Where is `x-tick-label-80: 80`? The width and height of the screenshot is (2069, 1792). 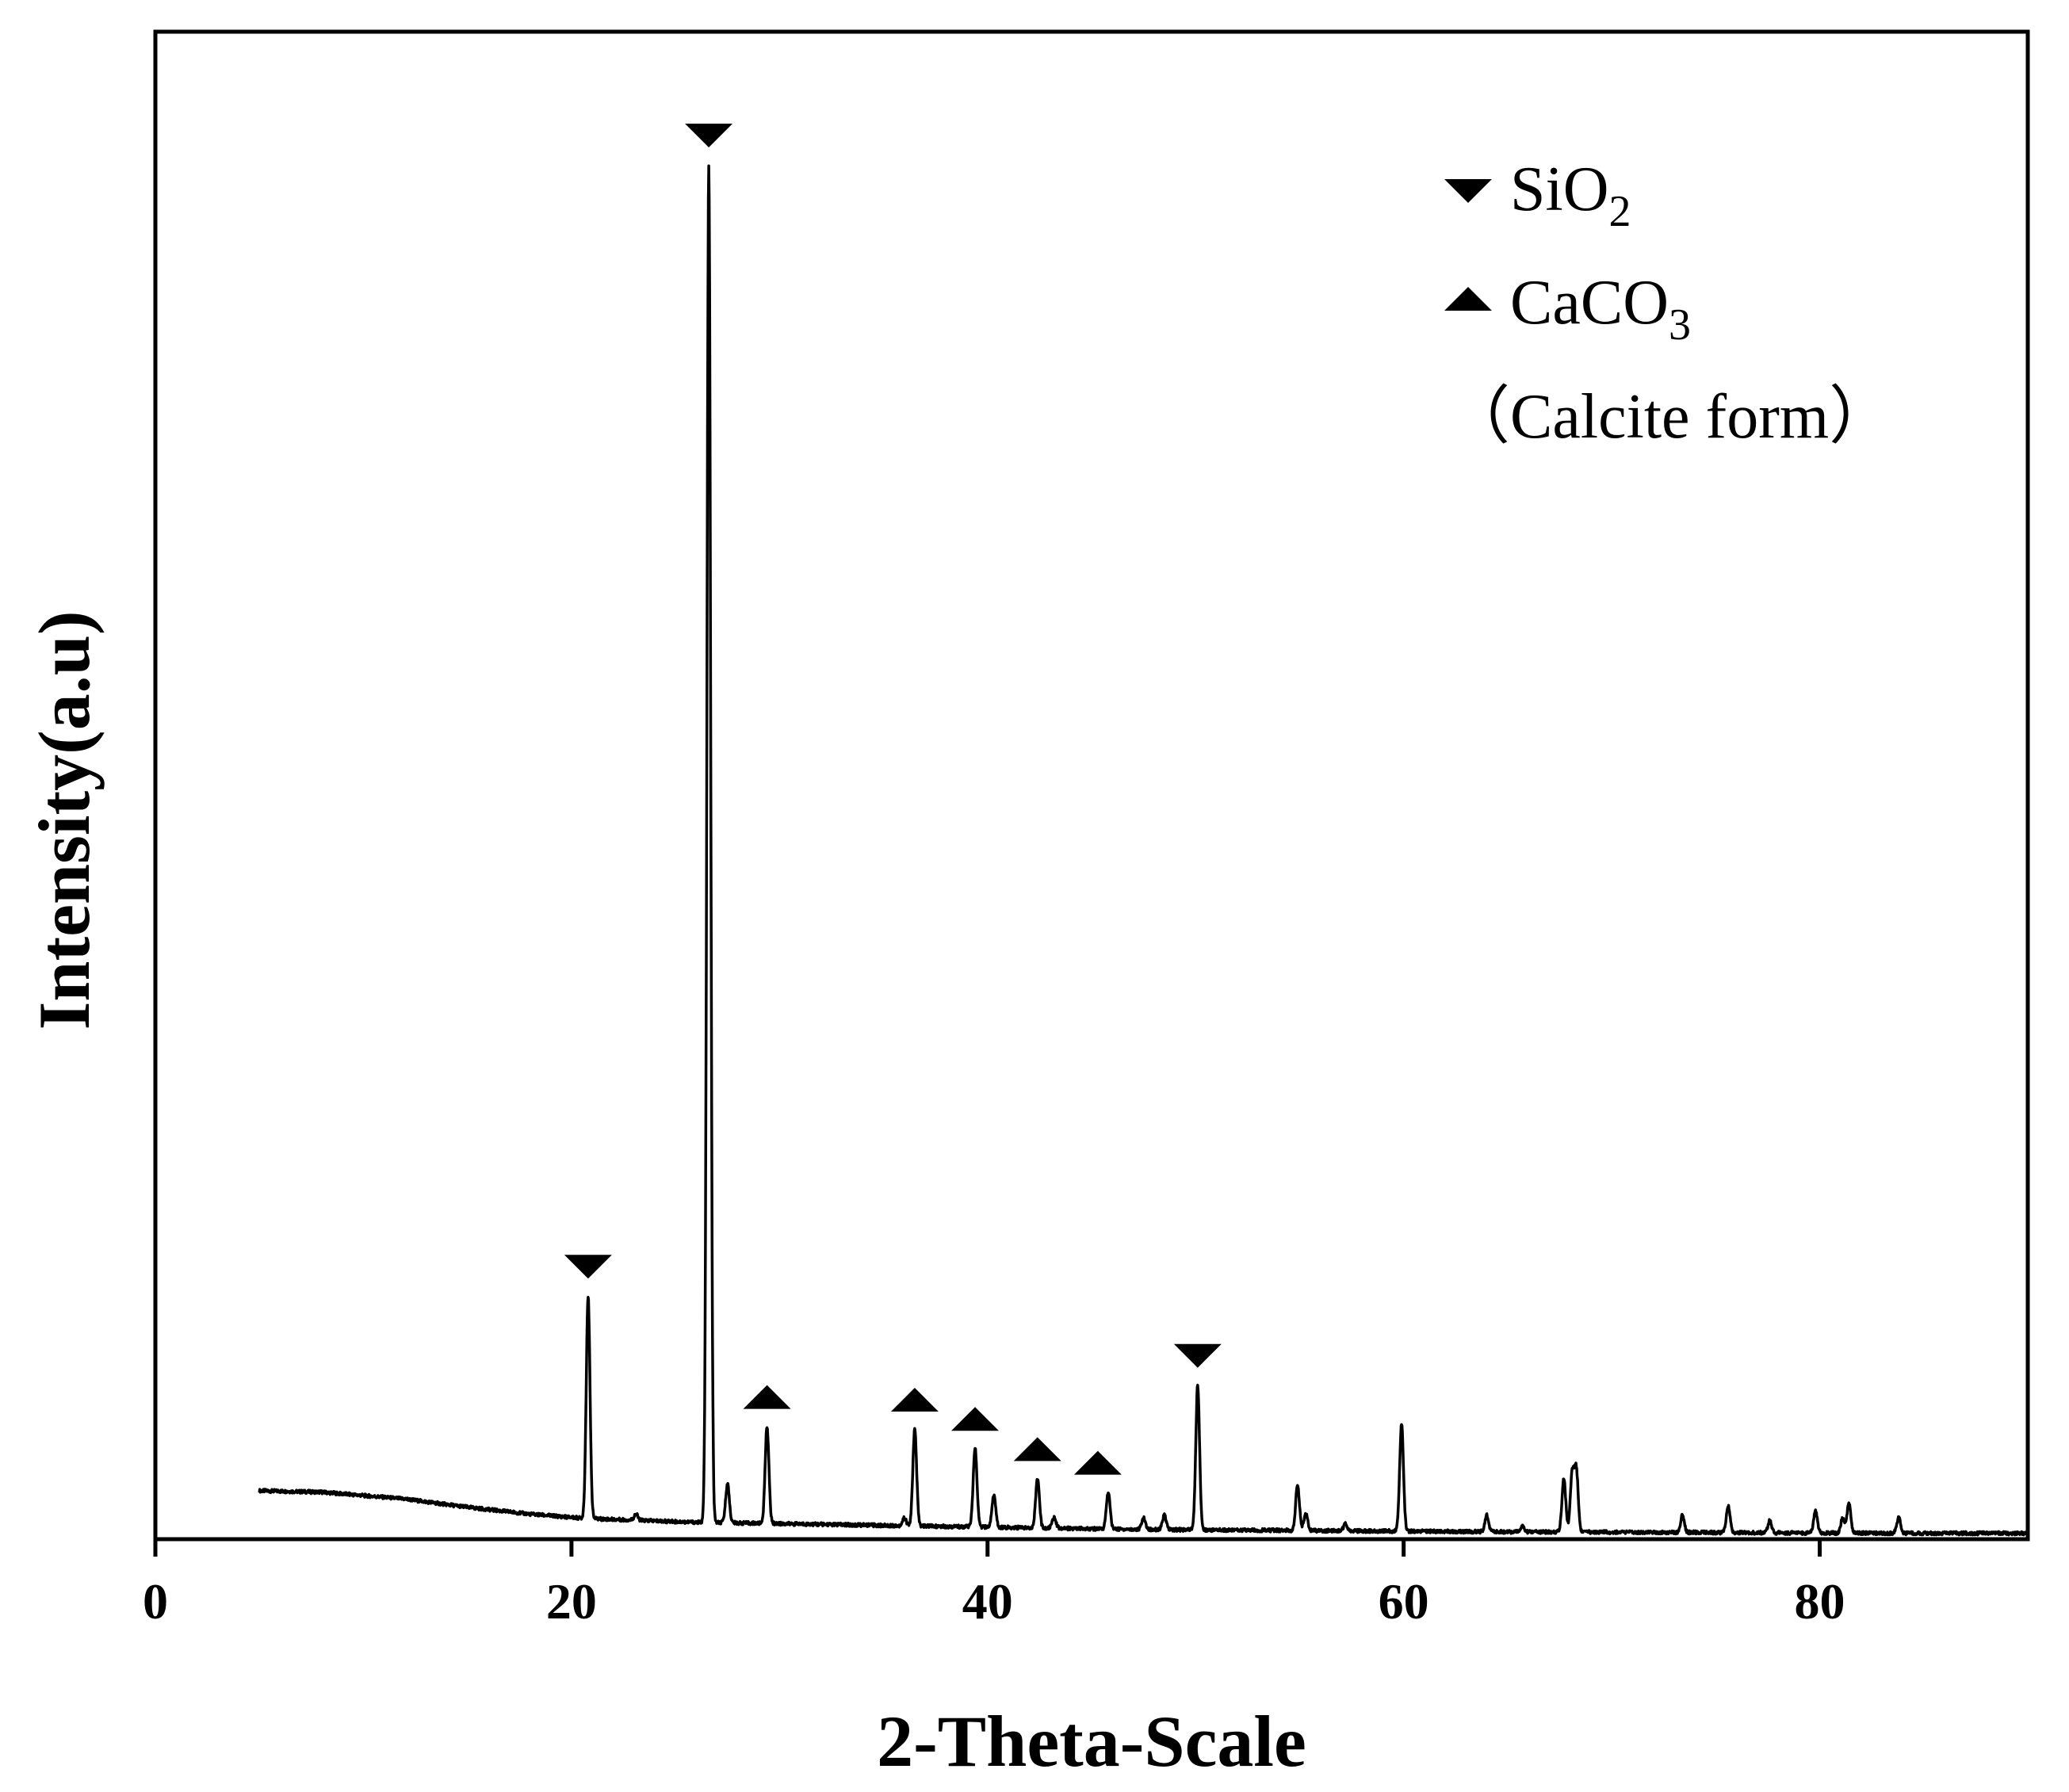 x-tick-label-80: 80 is located at coordinates (1820, 1601).